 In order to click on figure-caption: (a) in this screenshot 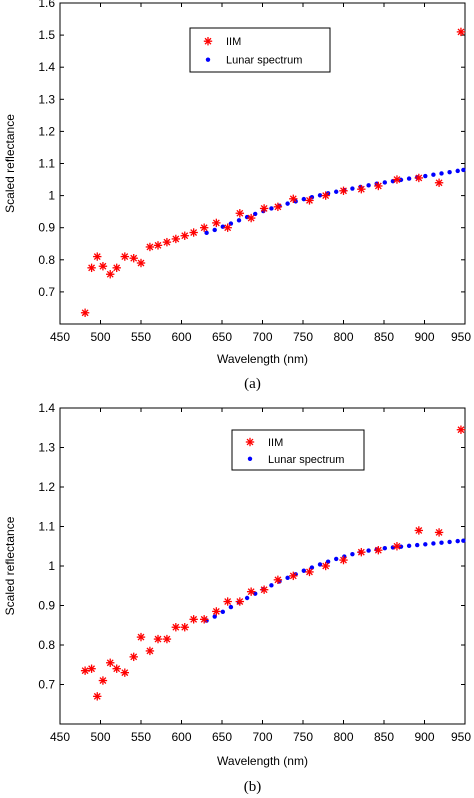, I will do `click(252, 384)`.